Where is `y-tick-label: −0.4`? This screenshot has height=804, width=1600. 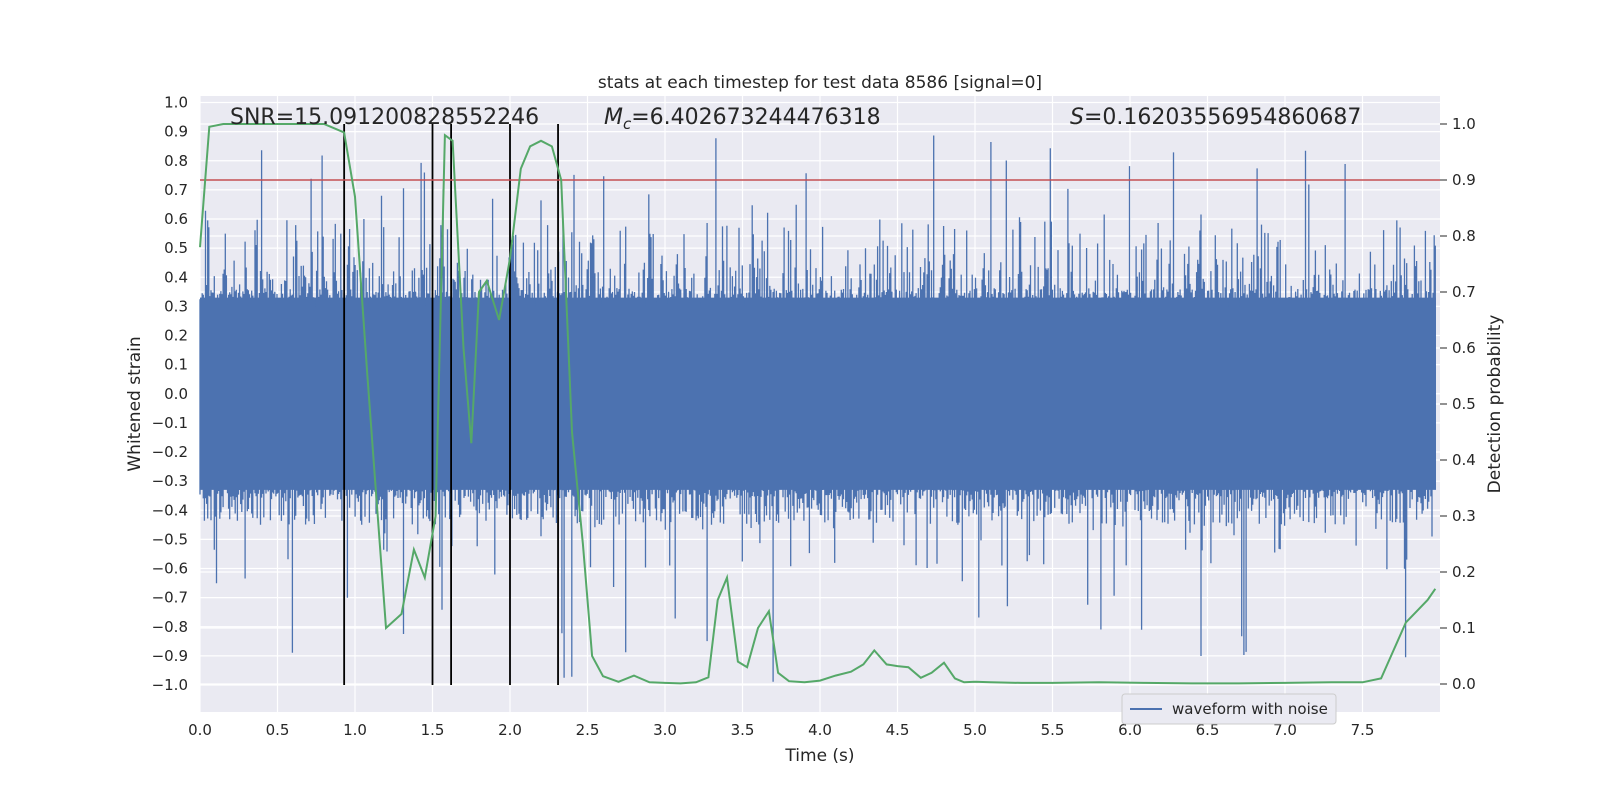
y-tick-label: −0.4 is located at coordinates (170, 510).